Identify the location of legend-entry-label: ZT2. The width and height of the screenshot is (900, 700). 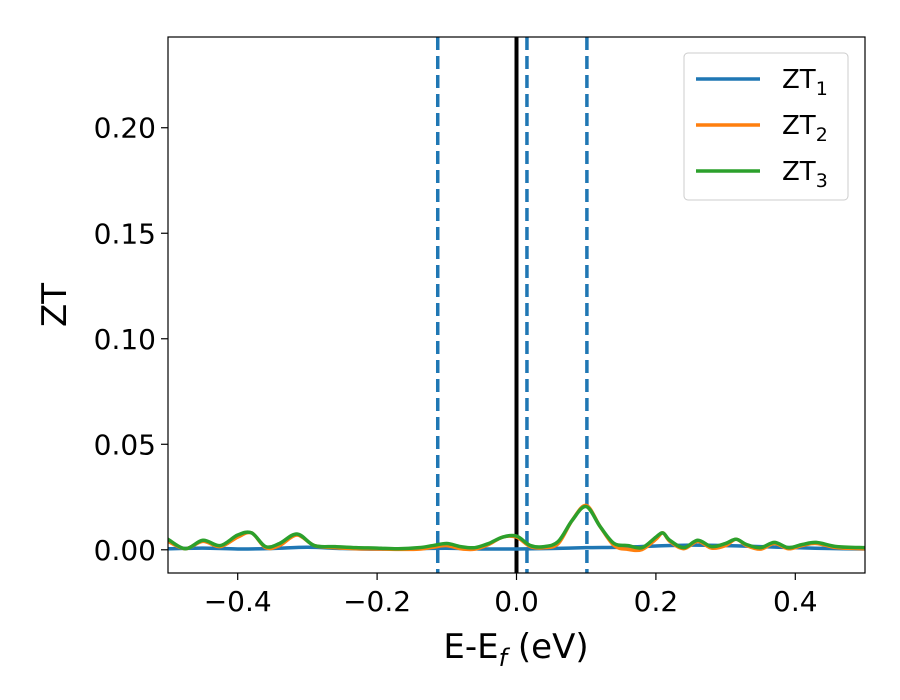
(805, 128).